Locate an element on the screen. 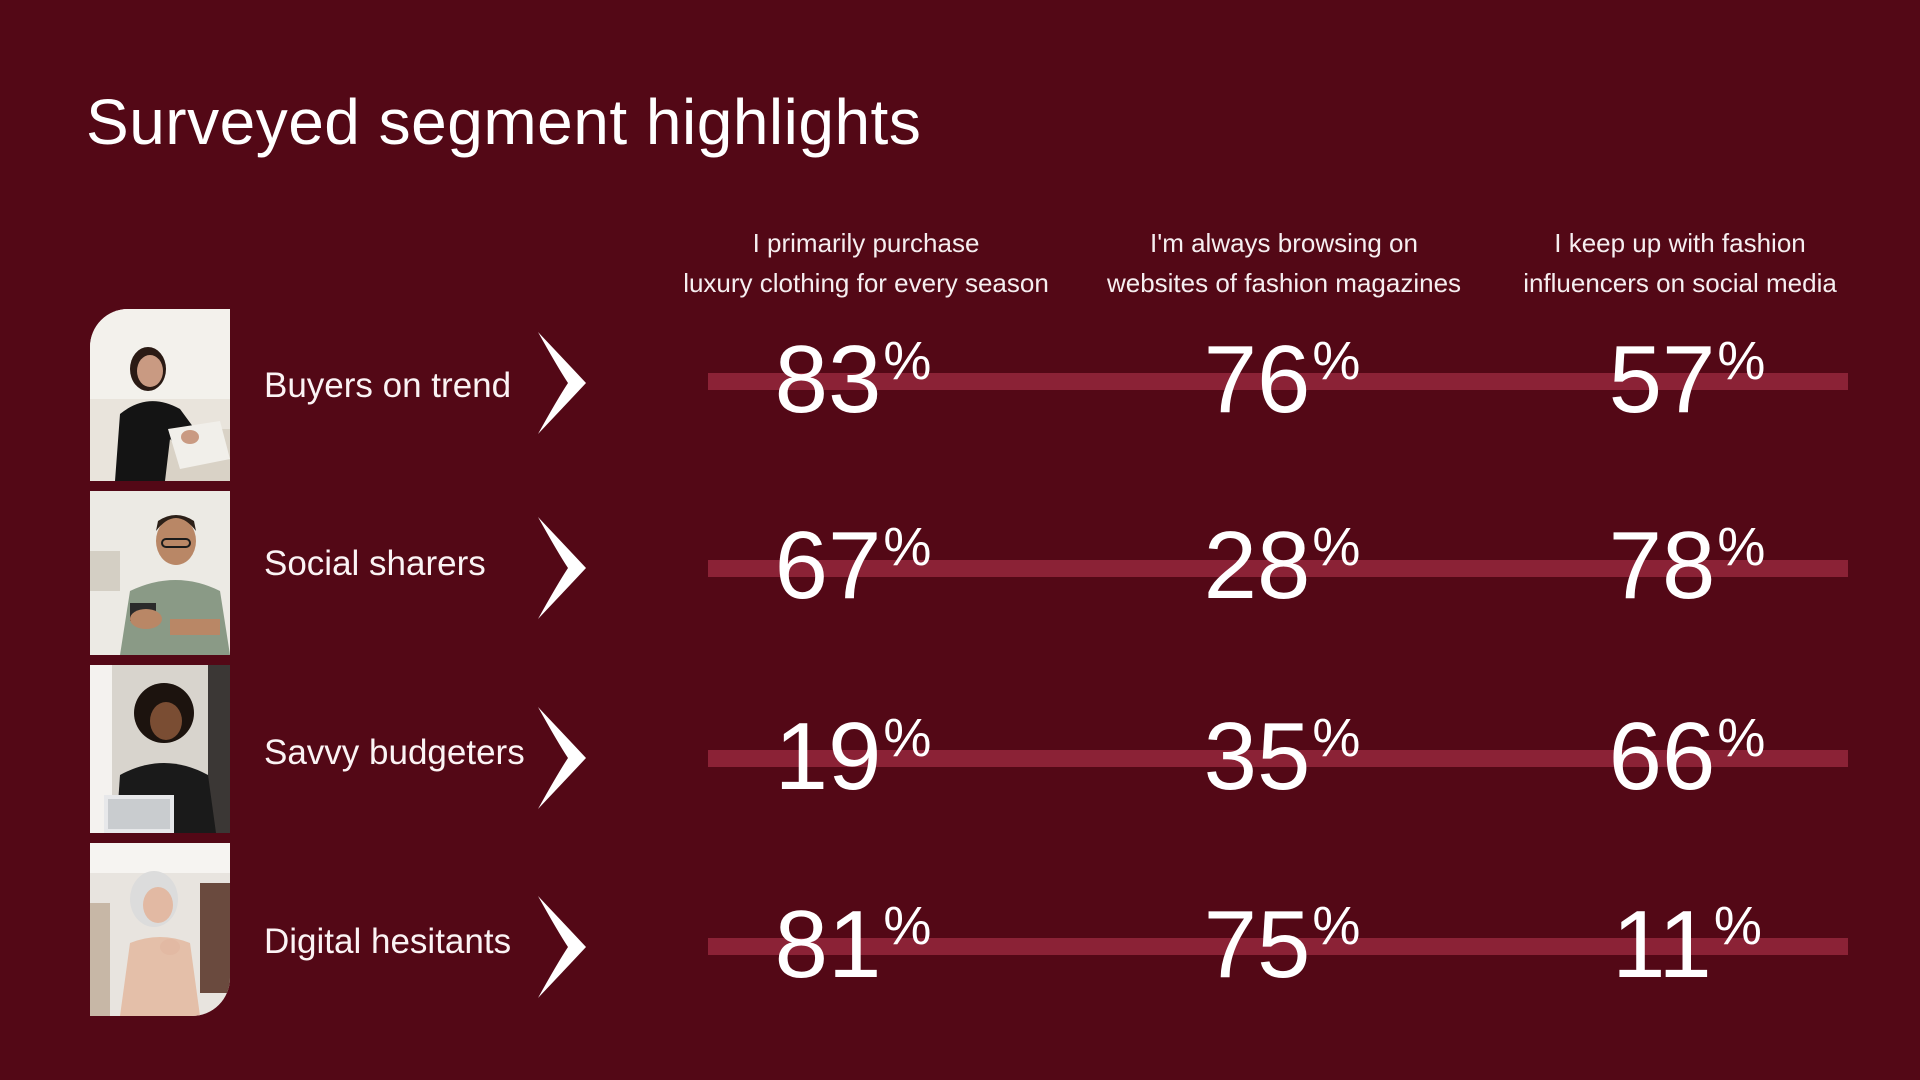 The image size is (1920, 1080). stat-value: 81 is located at coordinates (828, 944).